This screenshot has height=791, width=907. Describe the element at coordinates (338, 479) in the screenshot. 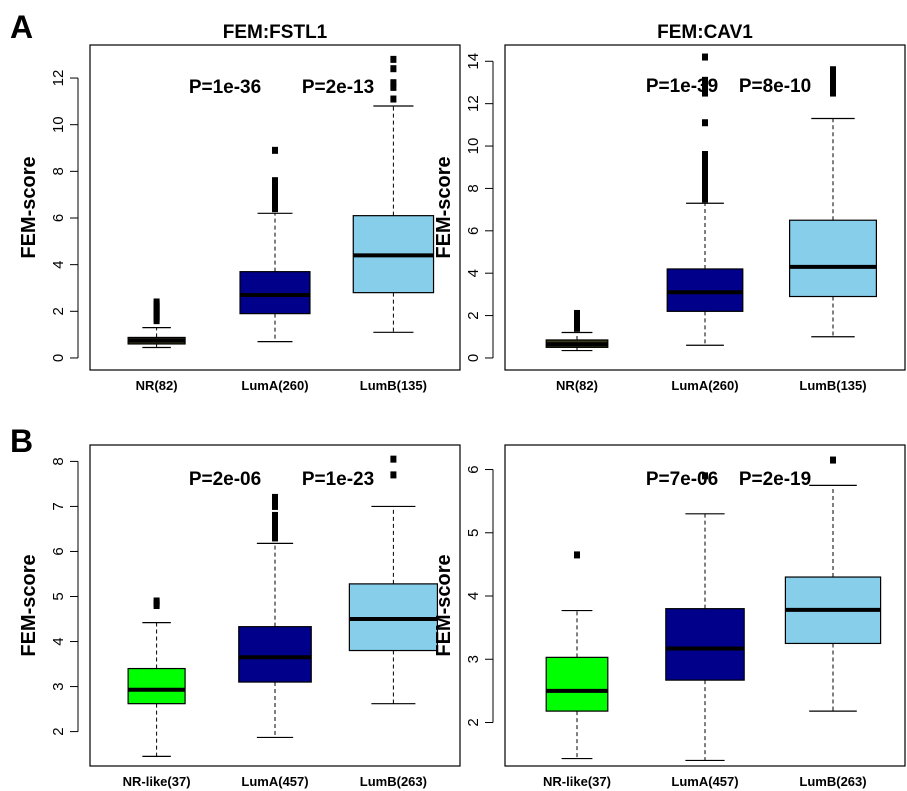

I see `p-value-label: P=1e-23` at that location.